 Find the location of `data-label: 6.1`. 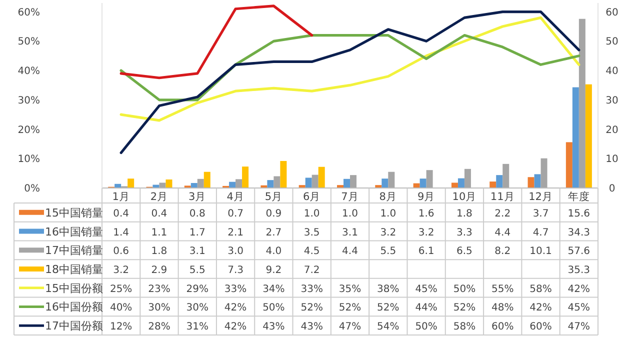

data-label: 6.1 is located at coordinates (426, 252).